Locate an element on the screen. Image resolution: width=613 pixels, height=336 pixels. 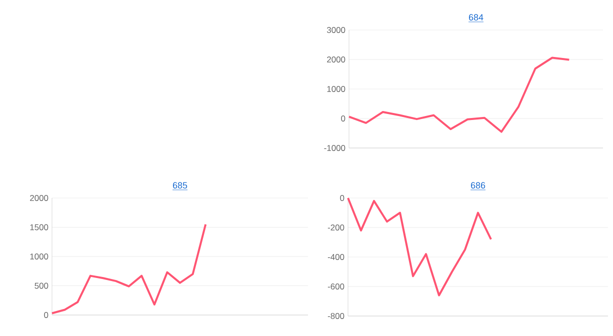
y-tick-label: -800 is located at coordinates (336, 316).